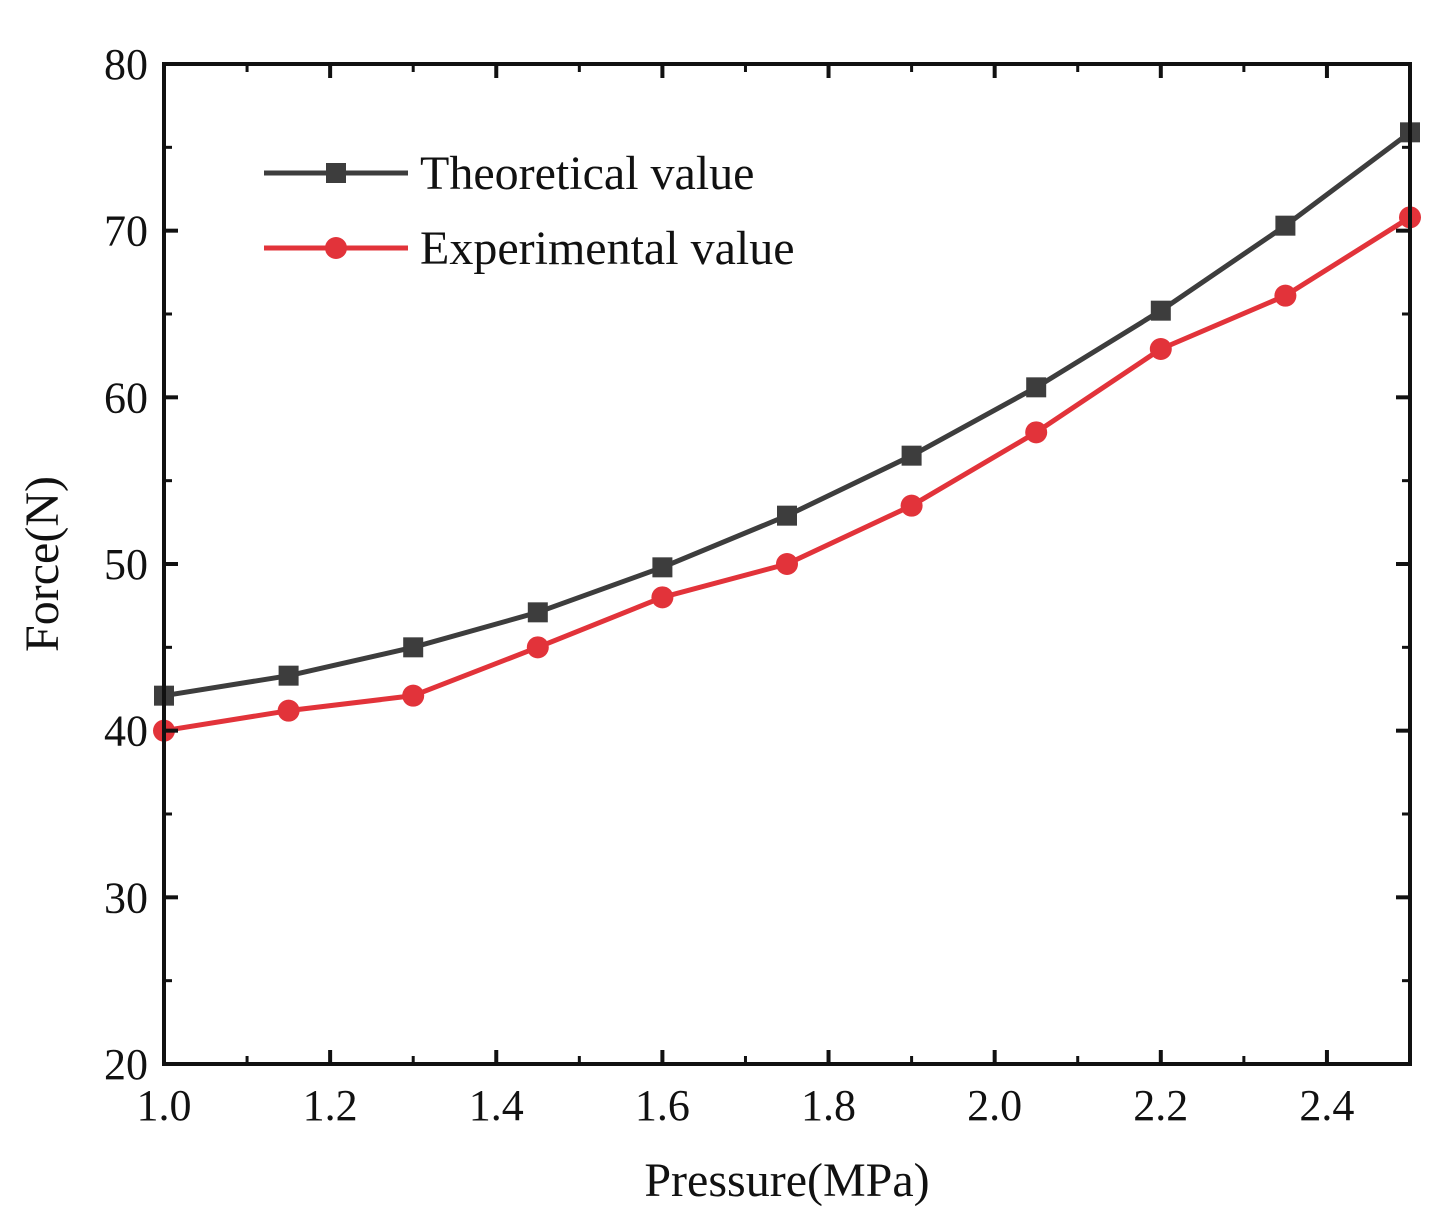  I want to click on x-tick-label: 2.2, so click(1160, 1105).